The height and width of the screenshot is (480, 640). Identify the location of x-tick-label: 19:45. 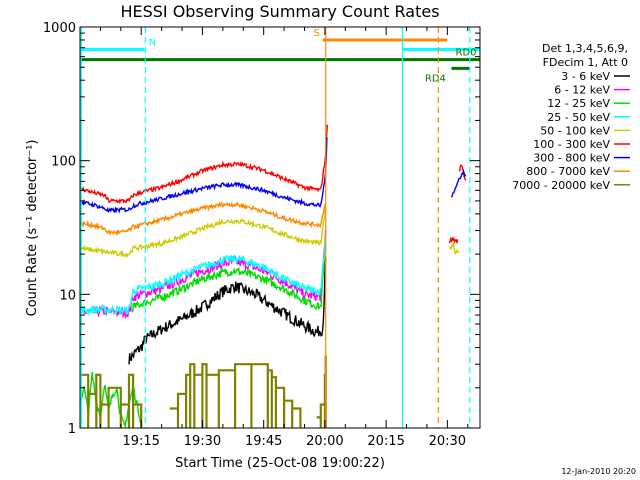
(263, 441).